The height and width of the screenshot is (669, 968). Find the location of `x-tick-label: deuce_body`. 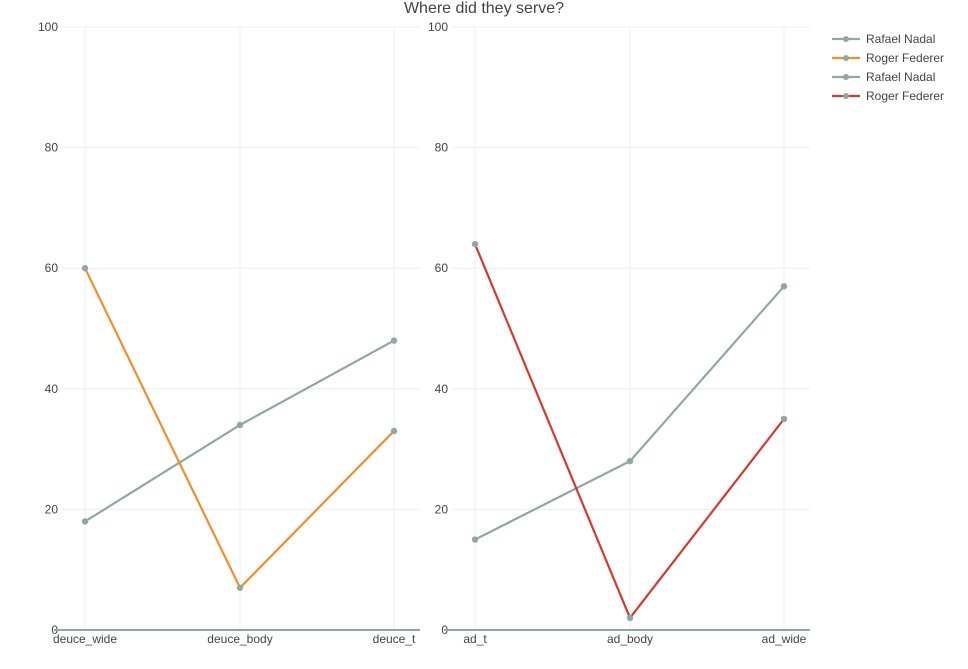

x-tick-label: deuce_body is located at coordinates (239, 639).